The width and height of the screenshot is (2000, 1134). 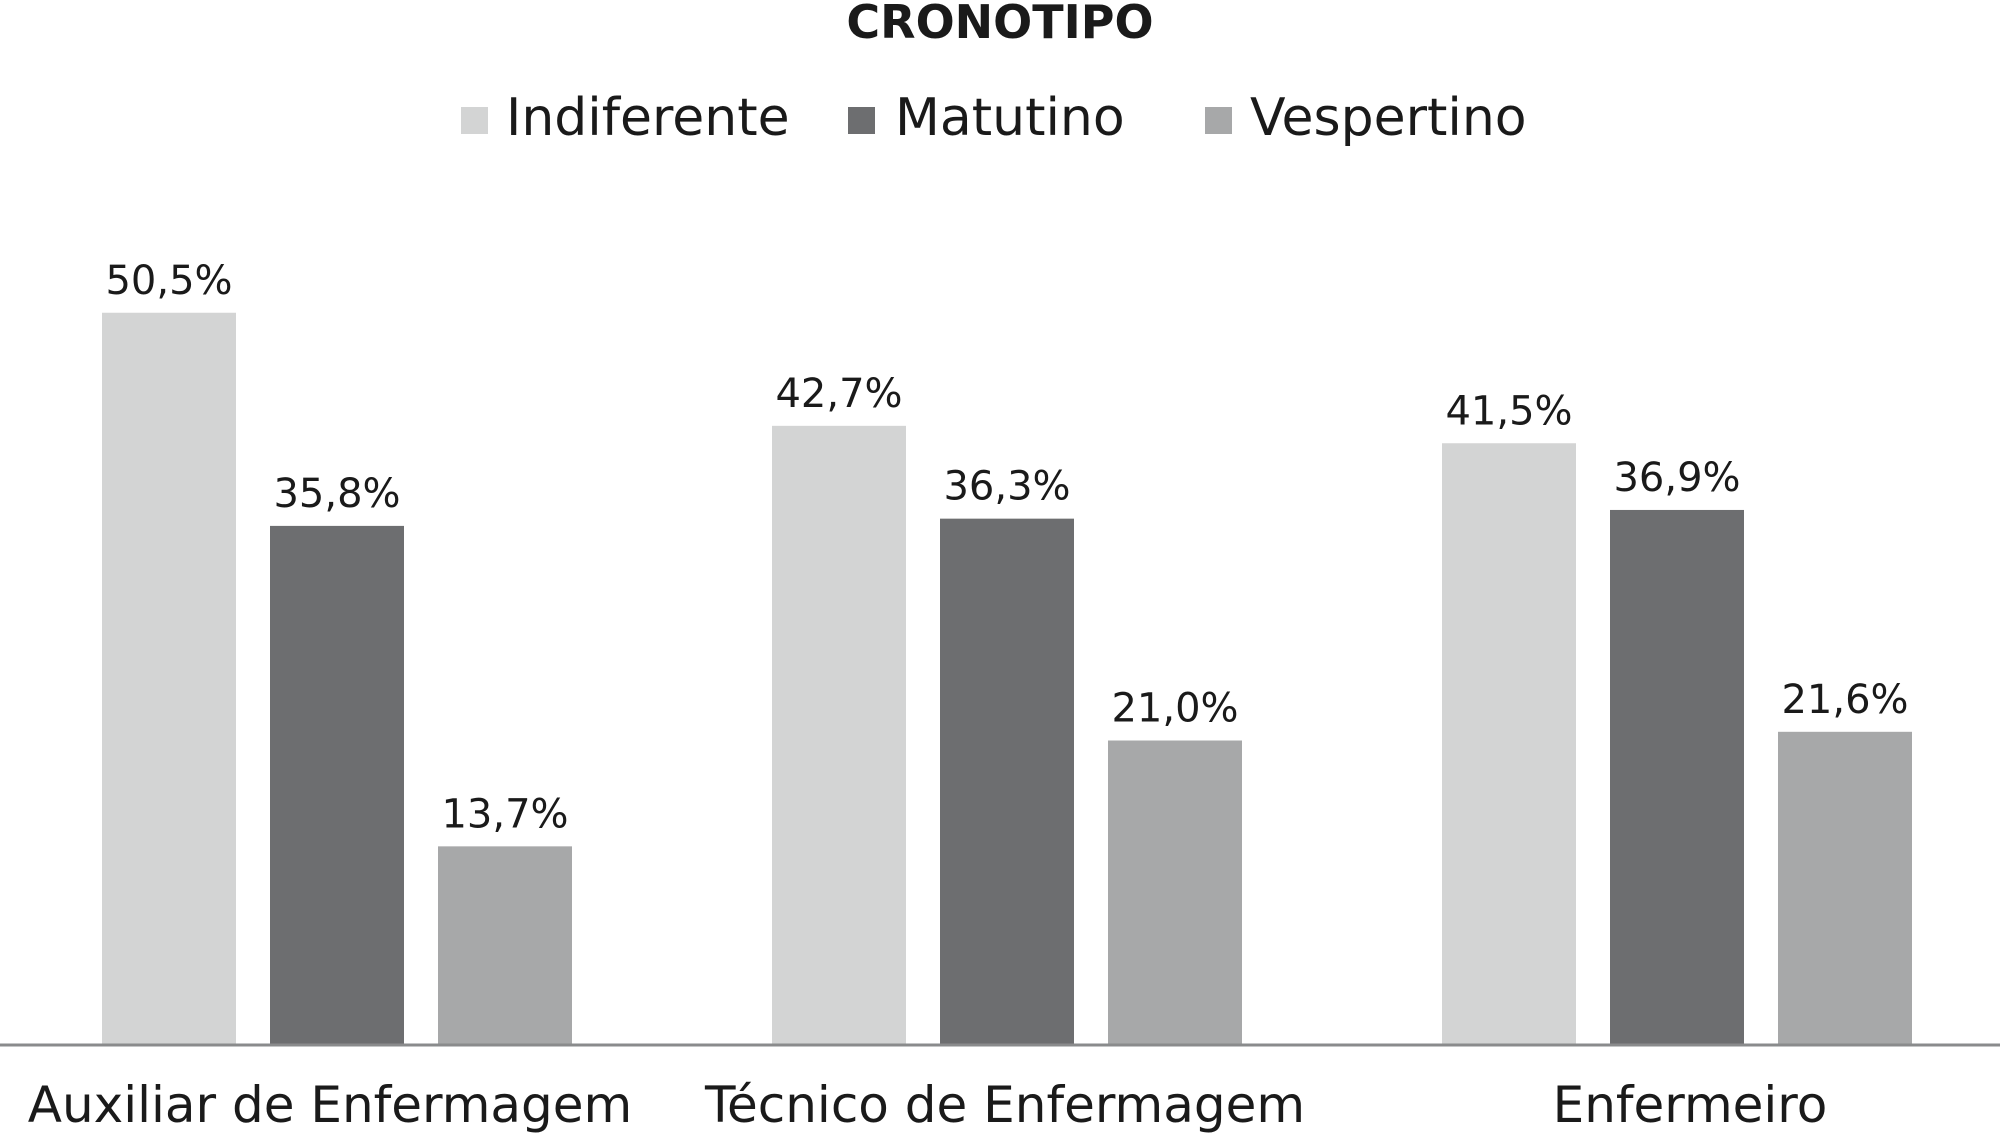 I want to click on data-label-1-3: 13,7%, so click(x=504, y=814).